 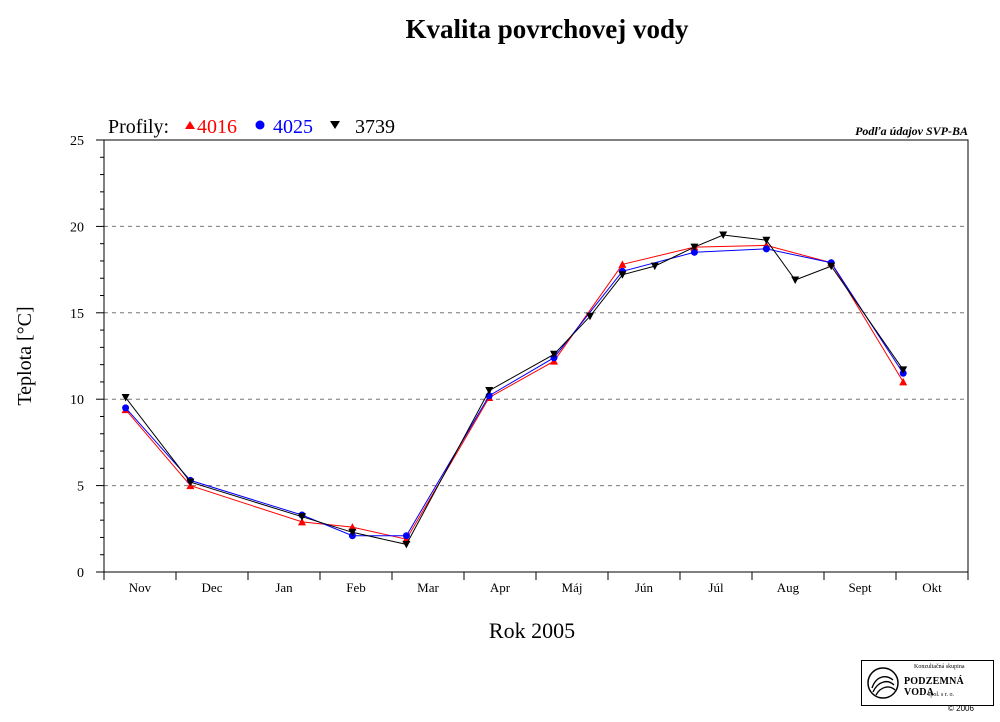 I want to click on y-tick-label: 25, so click(x=77, y=141).